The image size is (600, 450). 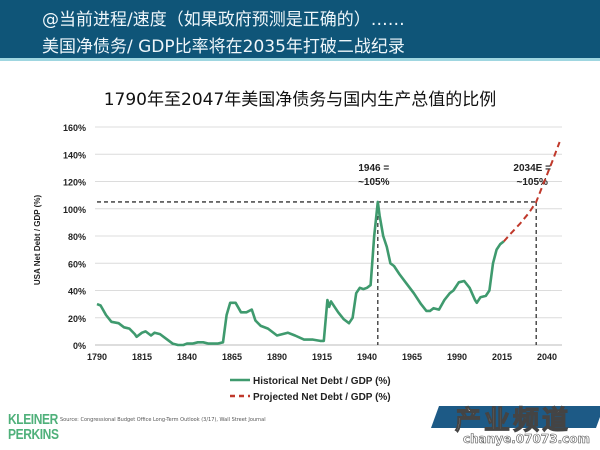 I want to click on x-tick-label: 2040, so click(x=547, y=357).